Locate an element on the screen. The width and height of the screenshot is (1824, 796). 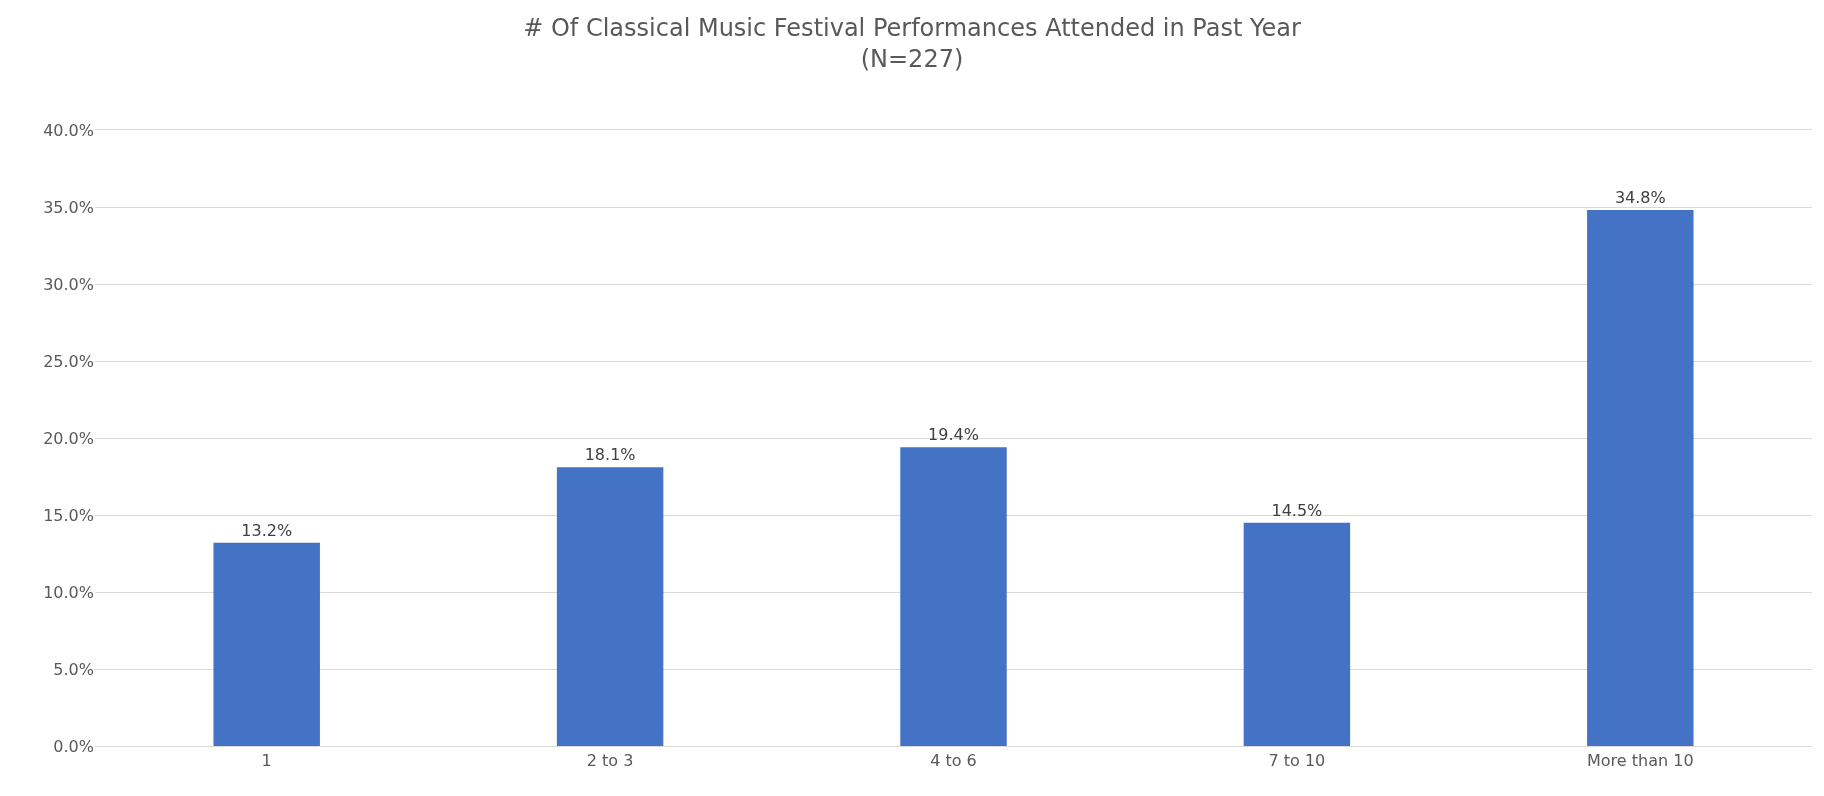
x-tick-label: 2 to 3 is located at coordinates (610, 761).